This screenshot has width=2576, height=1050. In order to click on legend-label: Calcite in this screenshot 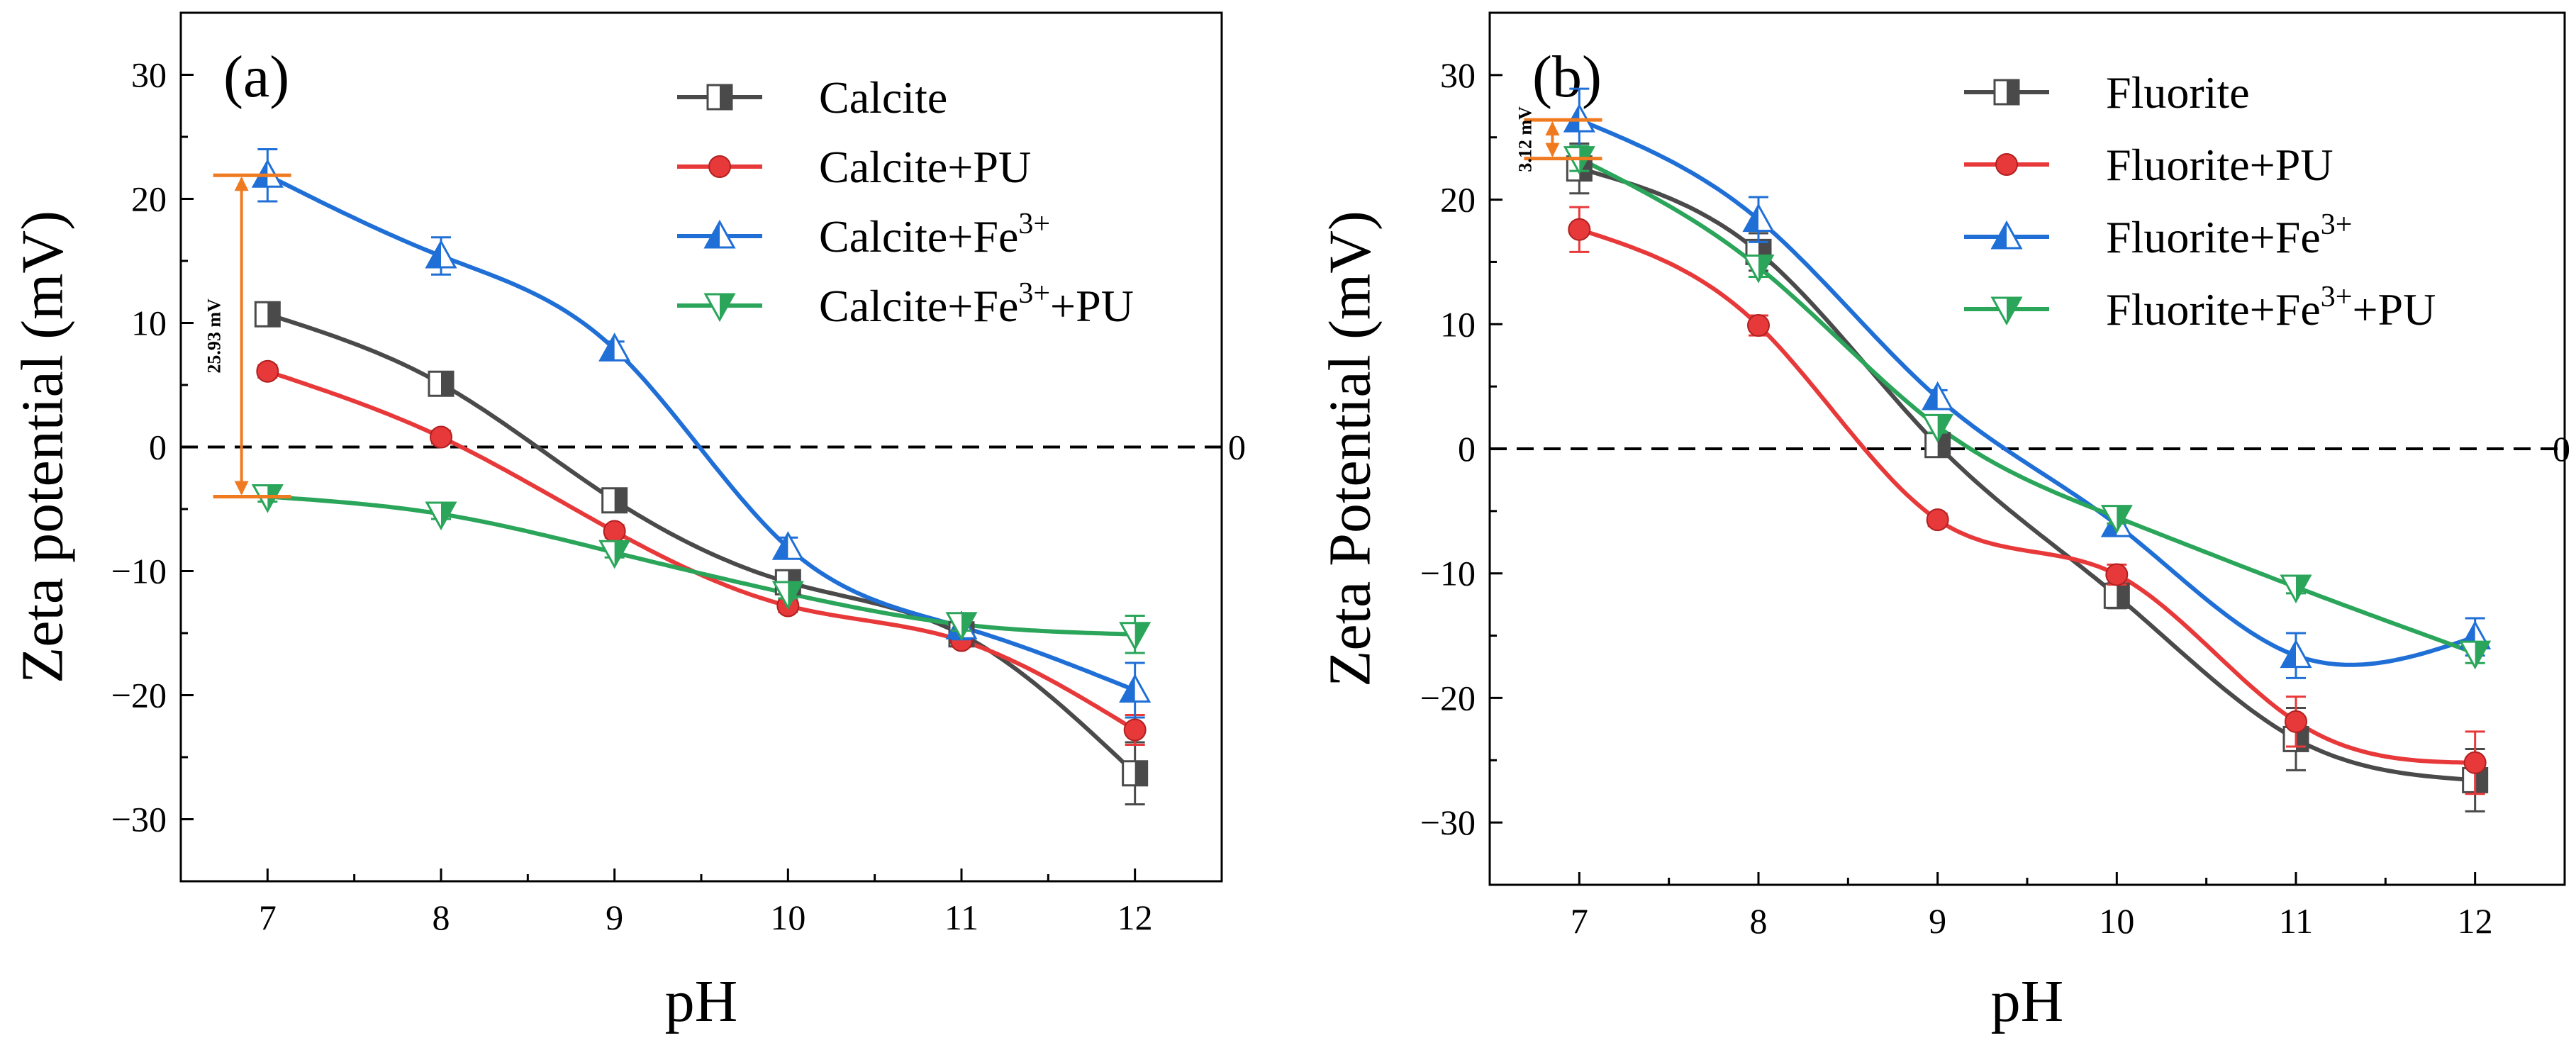, I will do `click(883, 97)`.